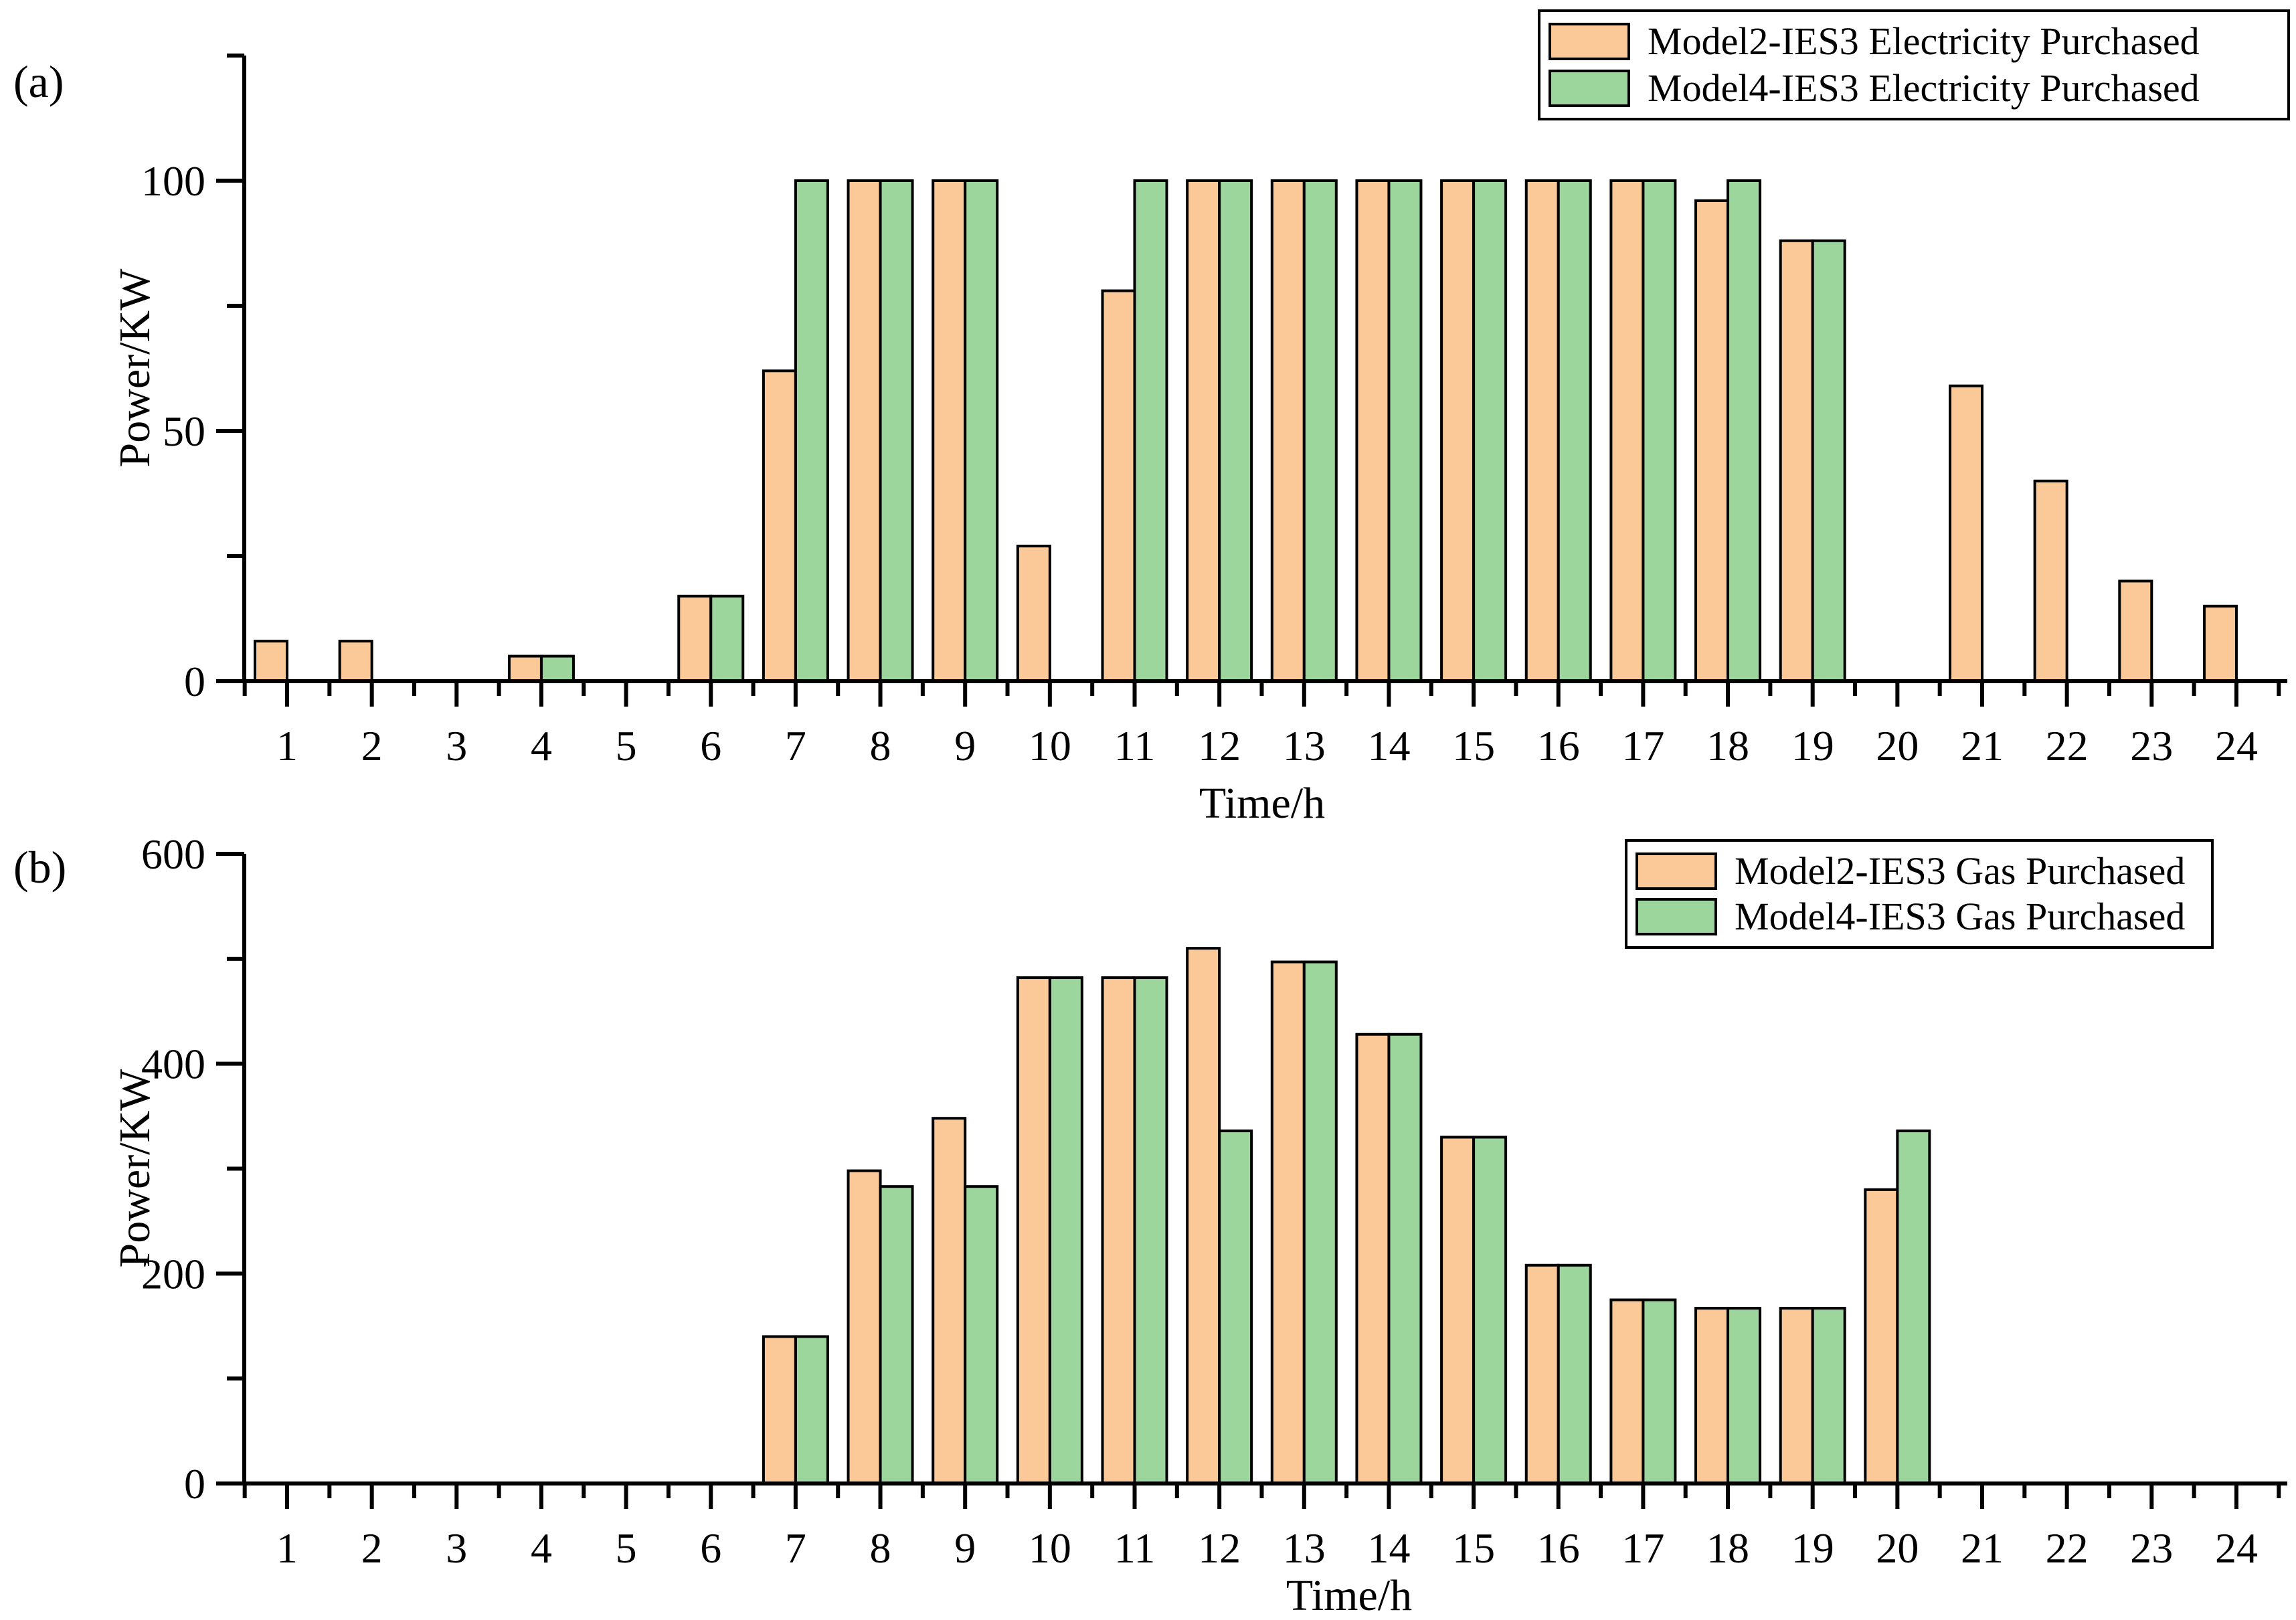 The width and height of the screenshot is (2296, 1620). I want to click on x-tick-label: 22, so click(2068, 746).